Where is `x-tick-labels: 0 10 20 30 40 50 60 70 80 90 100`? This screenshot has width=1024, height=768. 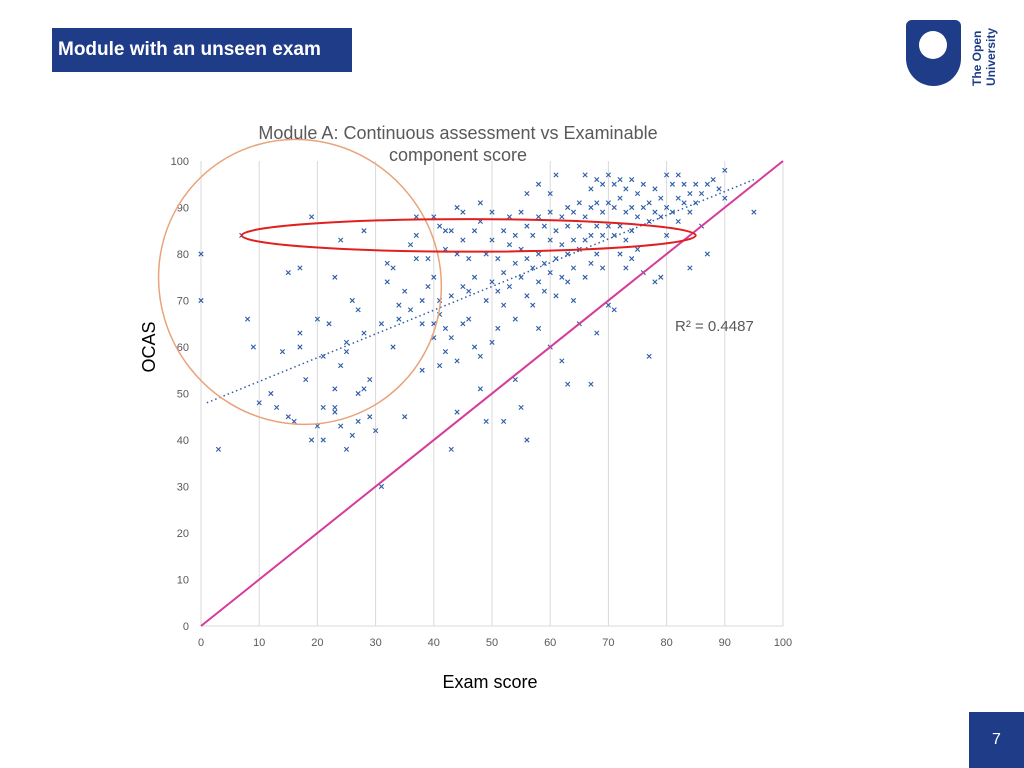 x-tick-labels: 0 10 20 30 40 50 60 70 80 90 100 is located at coordinates (495, 643).